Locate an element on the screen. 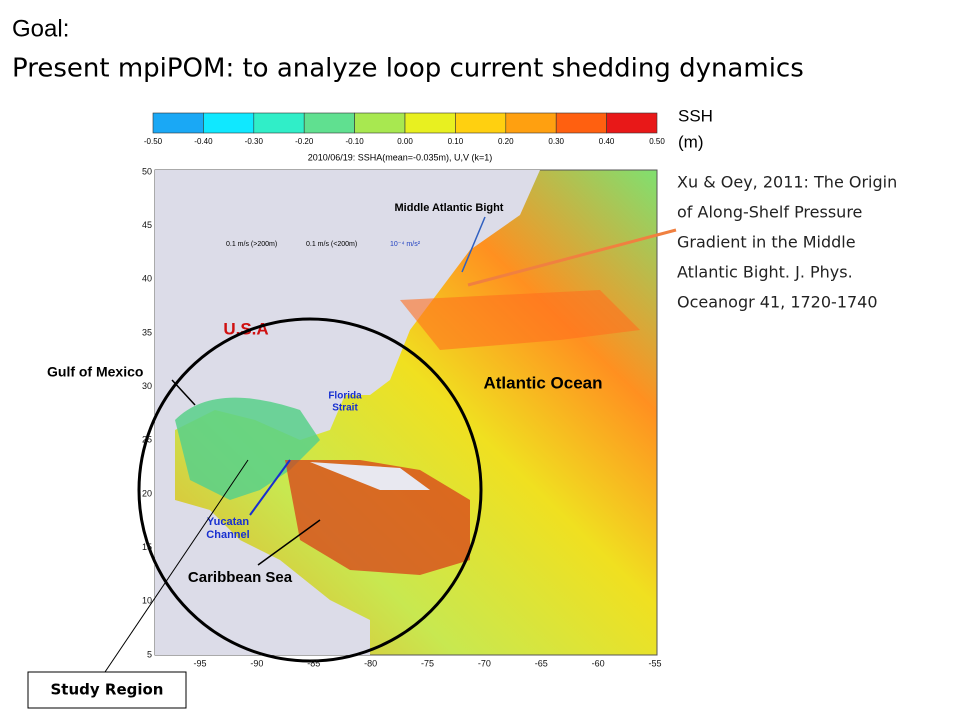 Image resolution: width=960 pixels, height=725 pixels. reference-line: Atlantic Bight. J. Phys. is located at coordinates (765, 272).